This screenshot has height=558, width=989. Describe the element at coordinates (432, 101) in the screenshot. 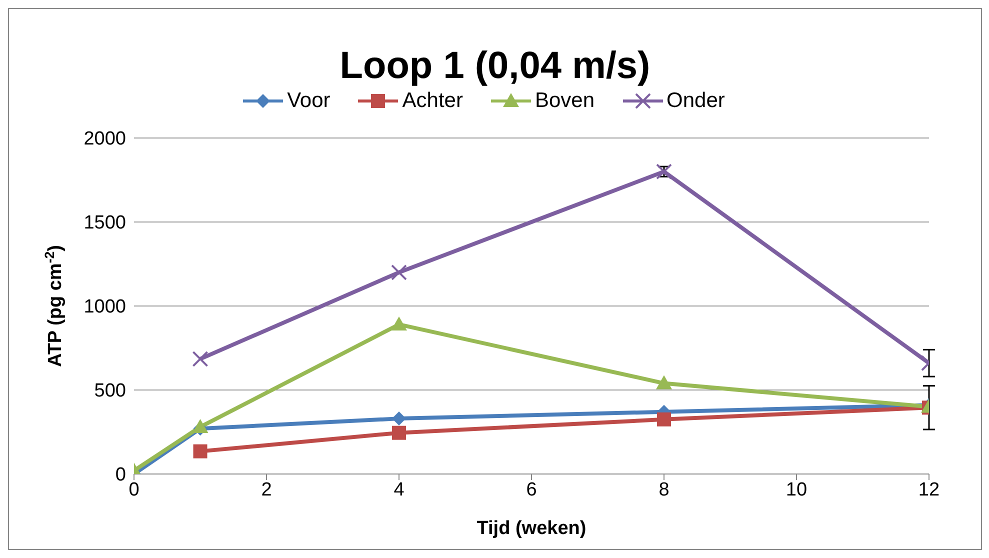

I see `legend-label: Achter` at that location.